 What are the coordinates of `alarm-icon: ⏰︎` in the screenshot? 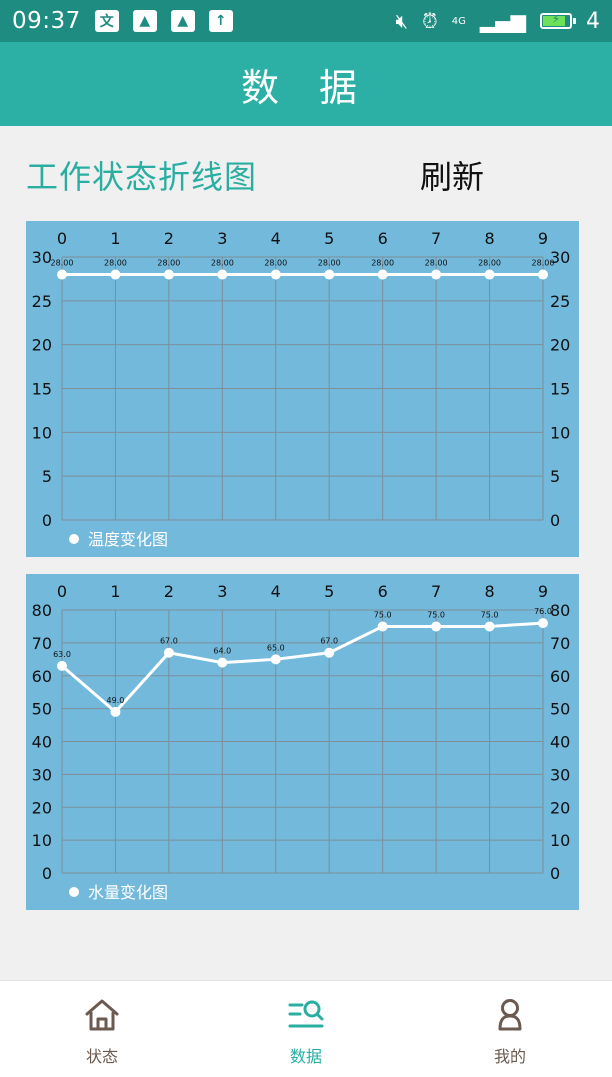 It's located at (430, 21).